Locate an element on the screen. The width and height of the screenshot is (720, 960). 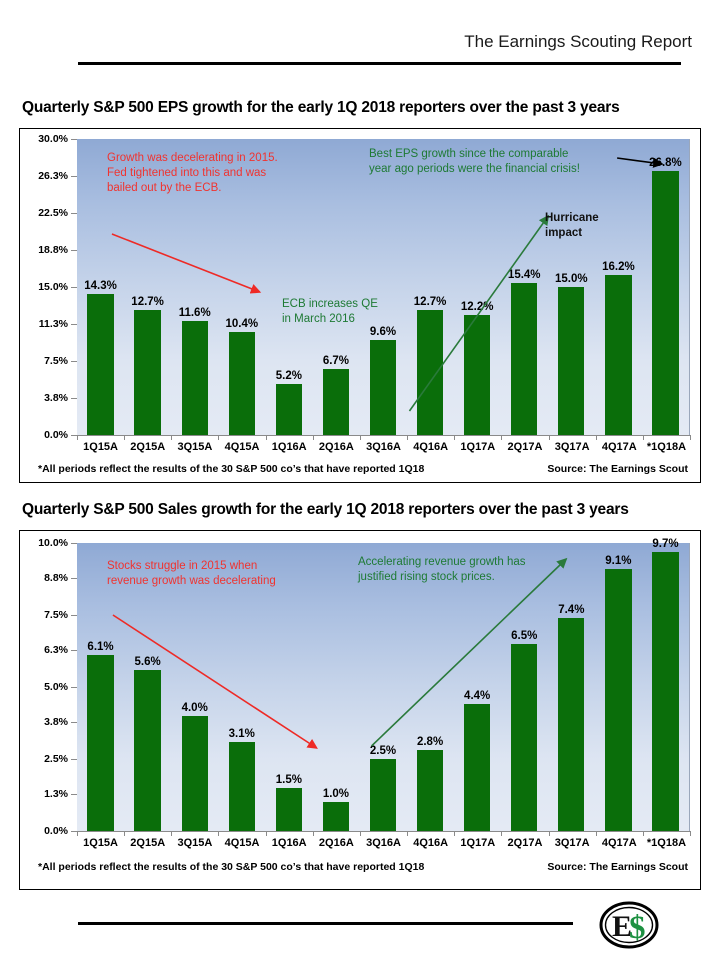
bar-value-label: 2.8% is located at coordinates (430, 742).